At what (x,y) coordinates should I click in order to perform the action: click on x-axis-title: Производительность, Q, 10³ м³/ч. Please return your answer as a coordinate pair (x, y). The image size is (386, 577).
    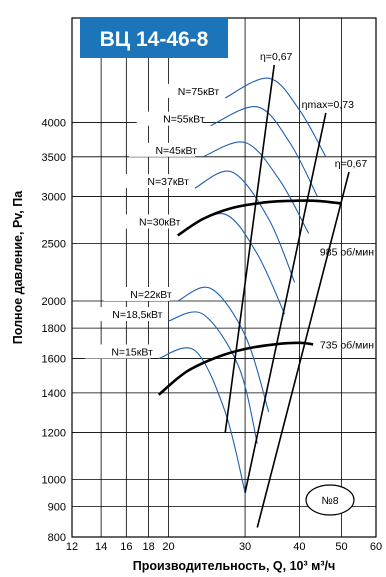
    Looking at the image, I should click on (234, 566).